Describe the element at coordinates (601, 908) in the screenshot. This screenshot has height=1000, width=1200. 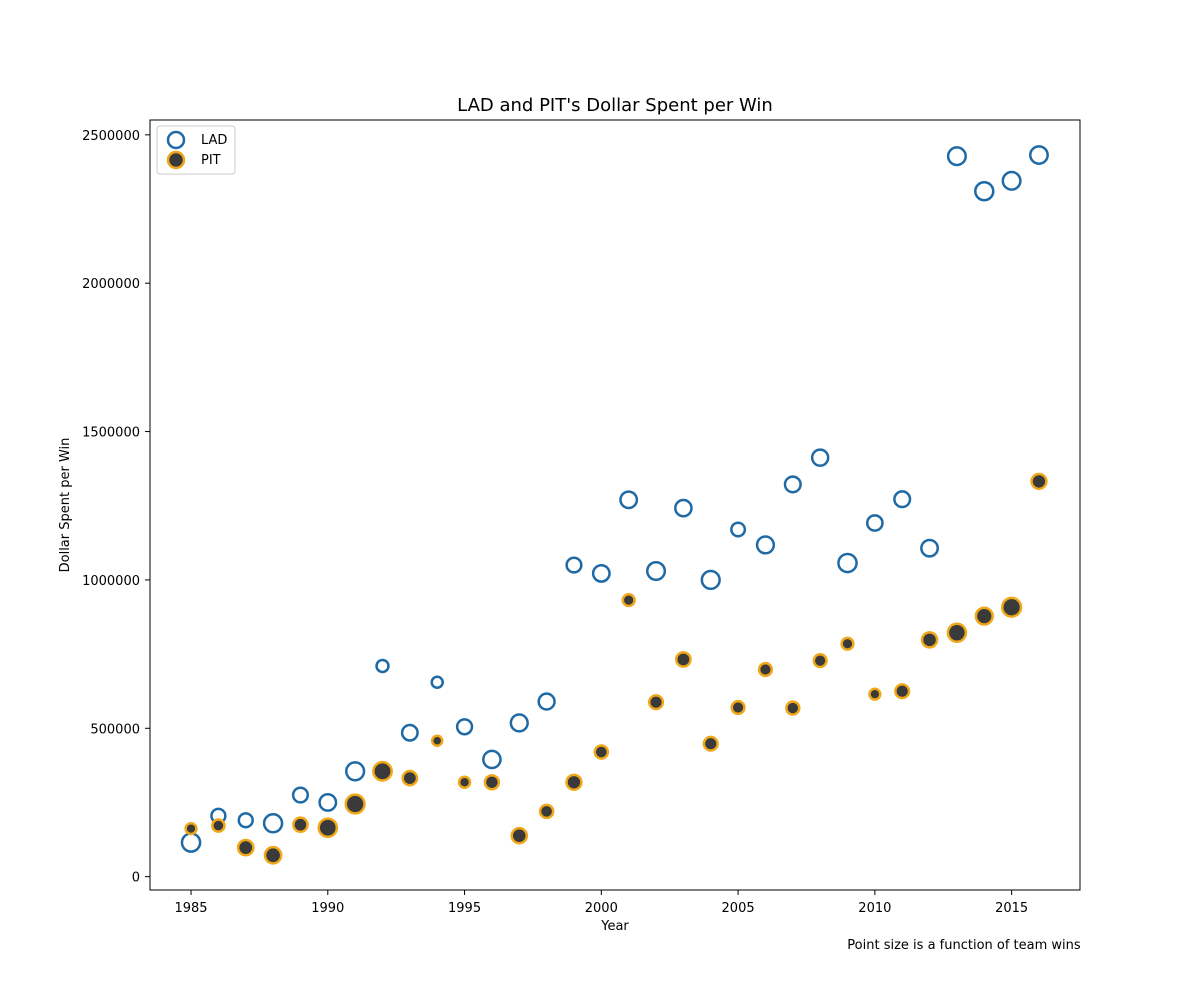
I see `x-tick-label: 2000` at that location.